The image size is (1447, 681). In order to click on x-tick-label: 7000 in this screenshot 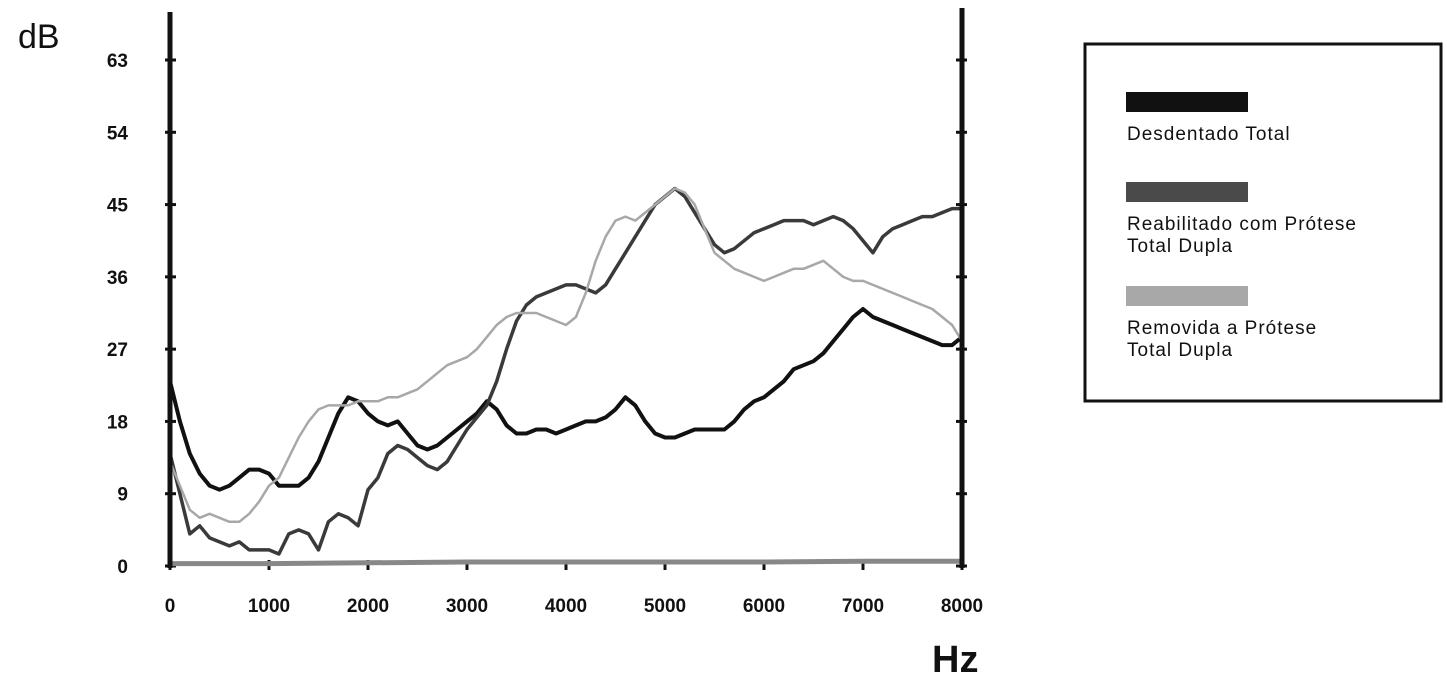, I will do `click(863, 606)`.